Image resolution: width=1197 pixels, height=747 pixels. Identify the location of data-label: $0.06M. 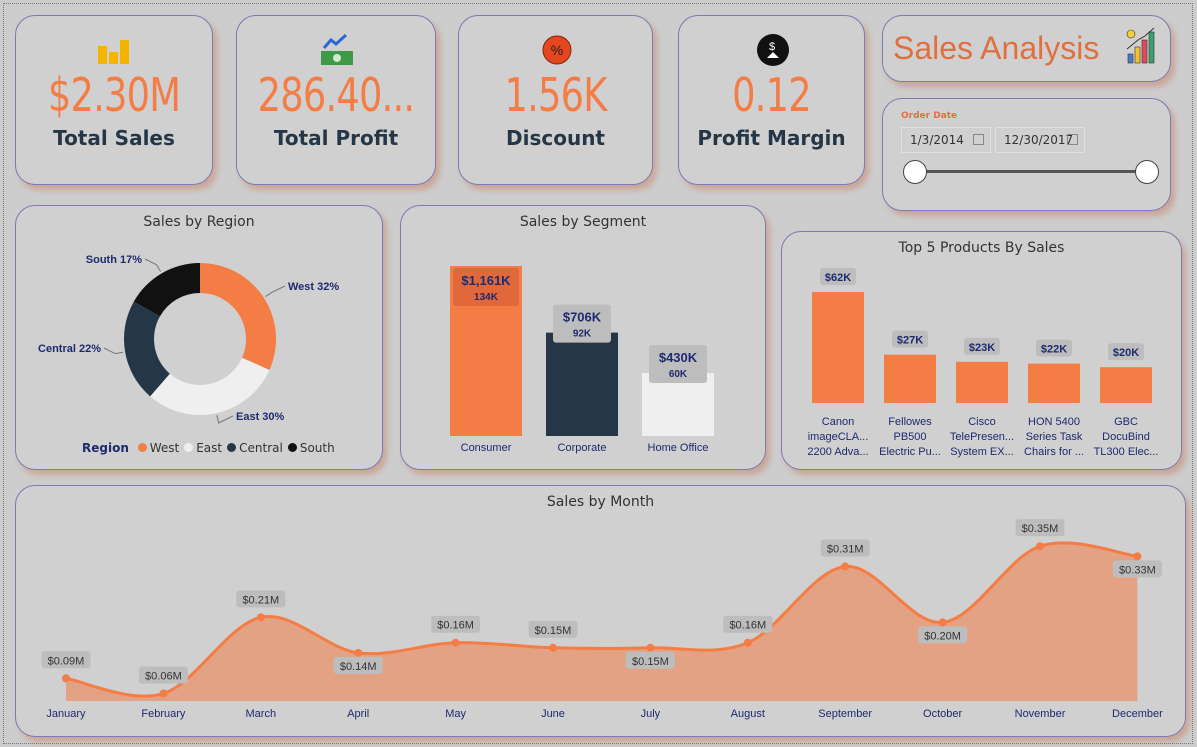
(163, 677).